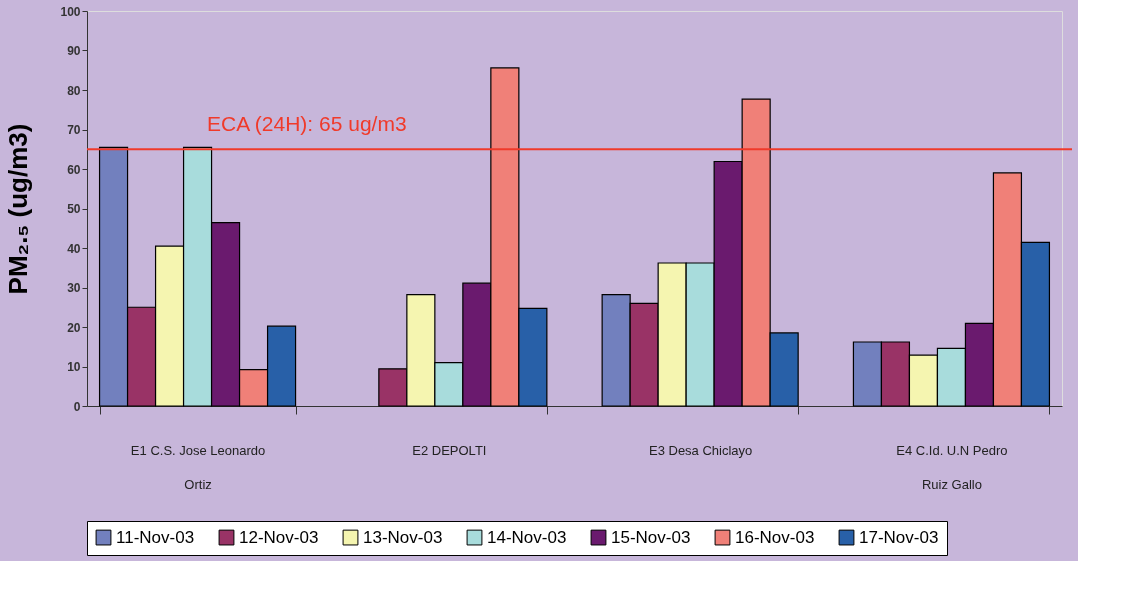 The width and height of the screenshot is (1142, 608). I want to click on y-tick-label: 20, so click(74, 327).